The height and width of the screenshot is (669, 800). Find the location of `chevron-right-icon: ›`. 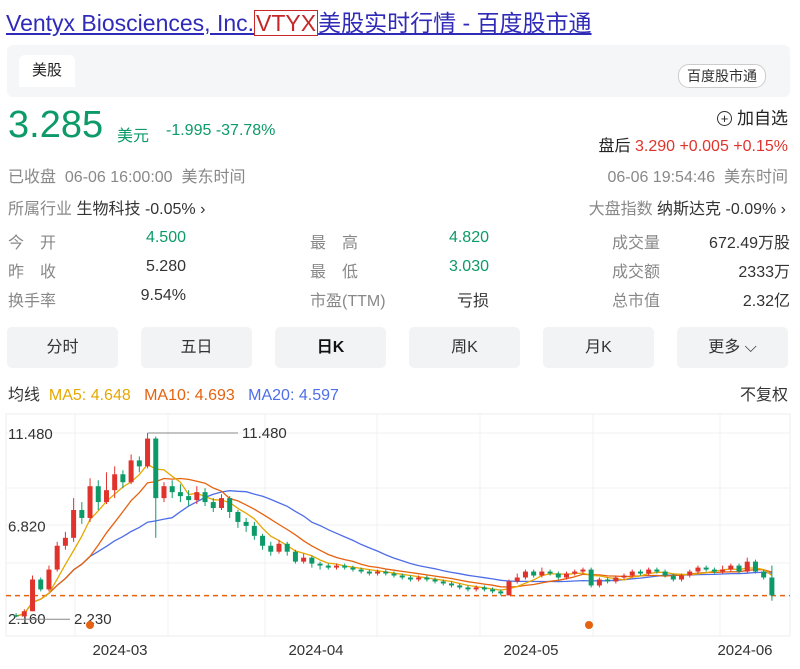

chevron-right-icon: › is located at coordinates (783, 209).